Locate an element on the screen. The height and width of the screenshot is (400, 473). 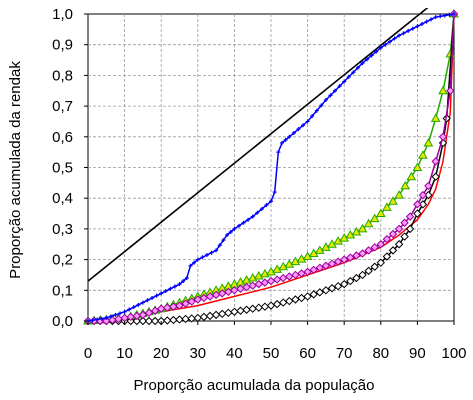
y-axis-ticks: 0,0 0,1 0,2 0,3 0,4 0,5 0,6 0,7 0,8 0,9 1,0 is located at coordinates (70, 168).